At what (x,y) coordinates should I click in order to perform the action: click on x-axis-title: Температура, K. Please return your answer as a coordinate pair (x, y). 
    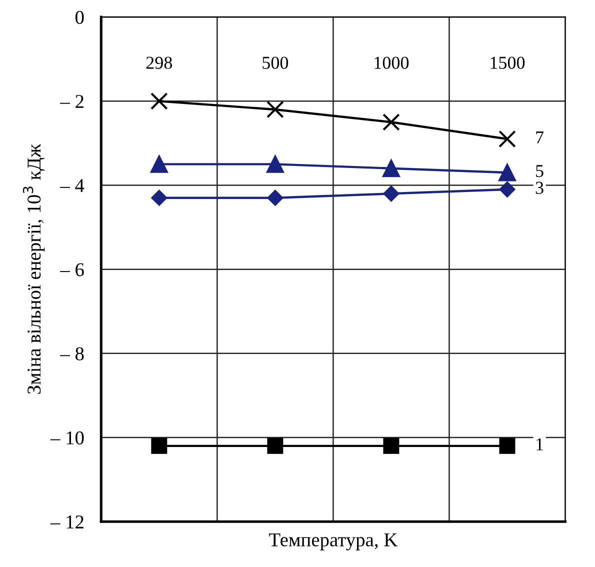
    Looking at the image, I should click on (333, 541).